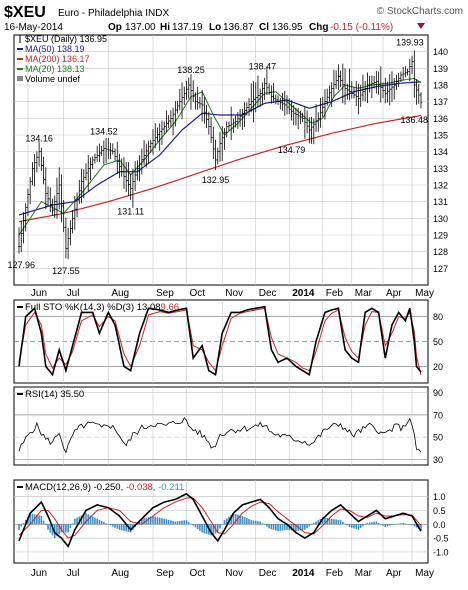 The width and height of the screenshot is (468, 590). I want to click on price-annotation: 127.55, so click(66, 271).